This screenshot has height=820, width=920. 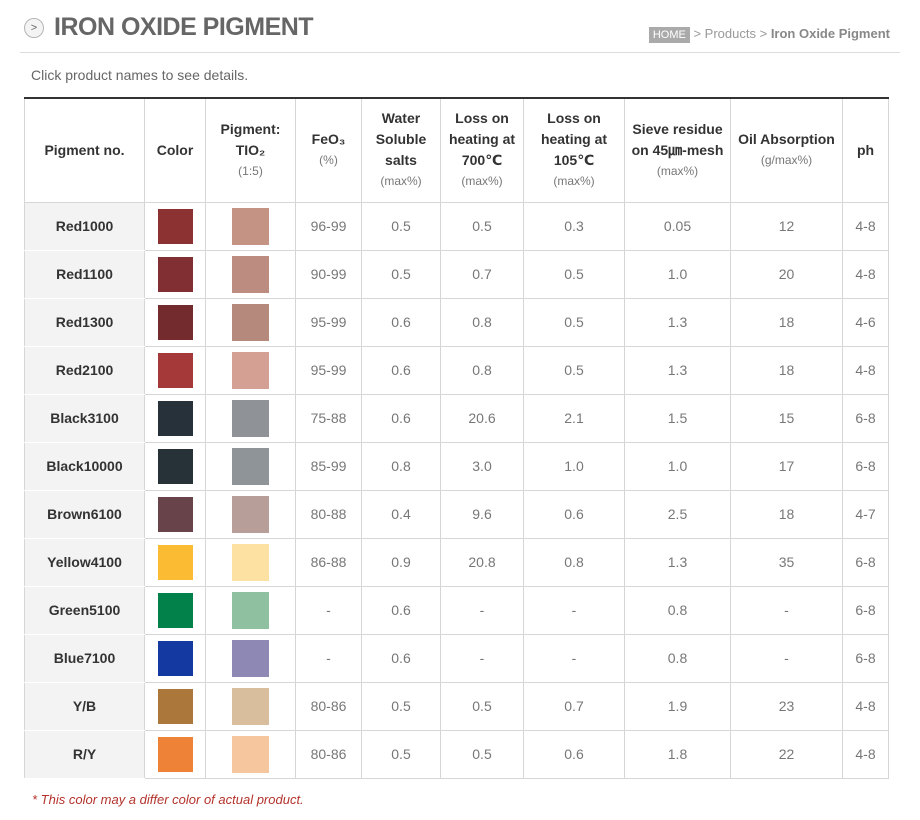 I want to click on product-name-link: Red1300, so click(x=84, y=322).